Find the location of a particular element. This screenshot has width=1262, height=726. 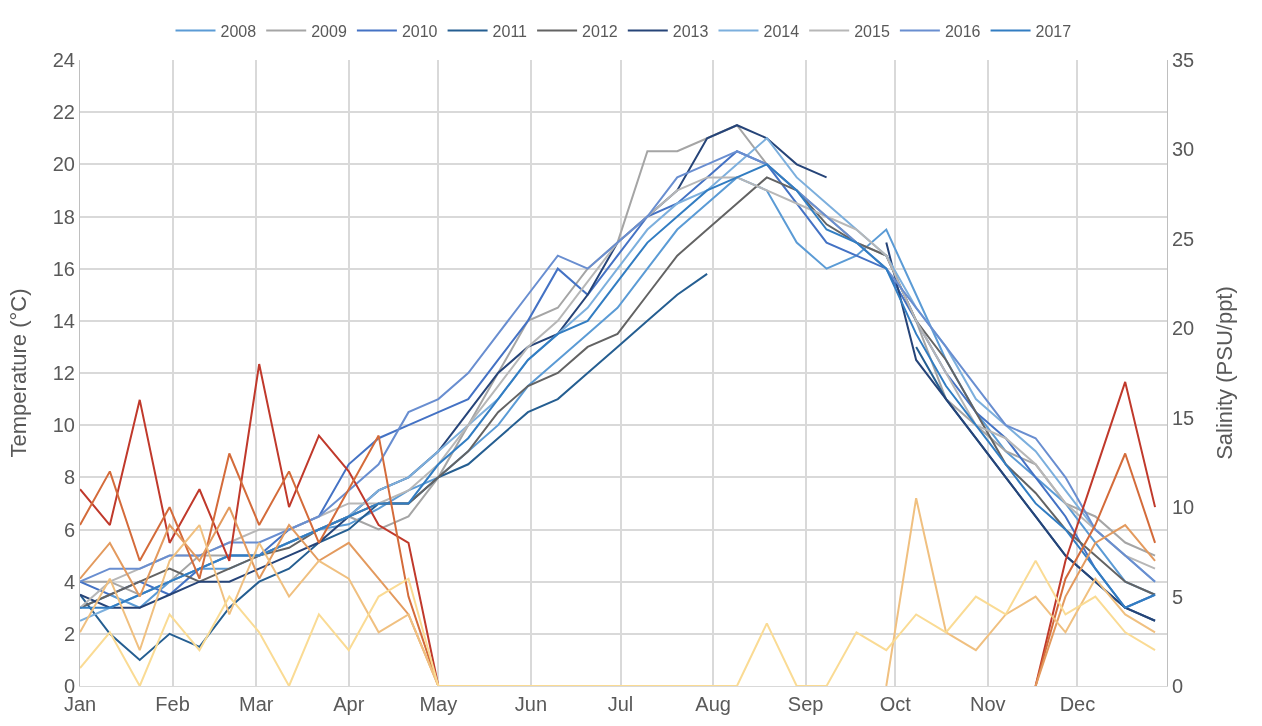

y-tick-label: 22 is located at coordinates (63, 112).